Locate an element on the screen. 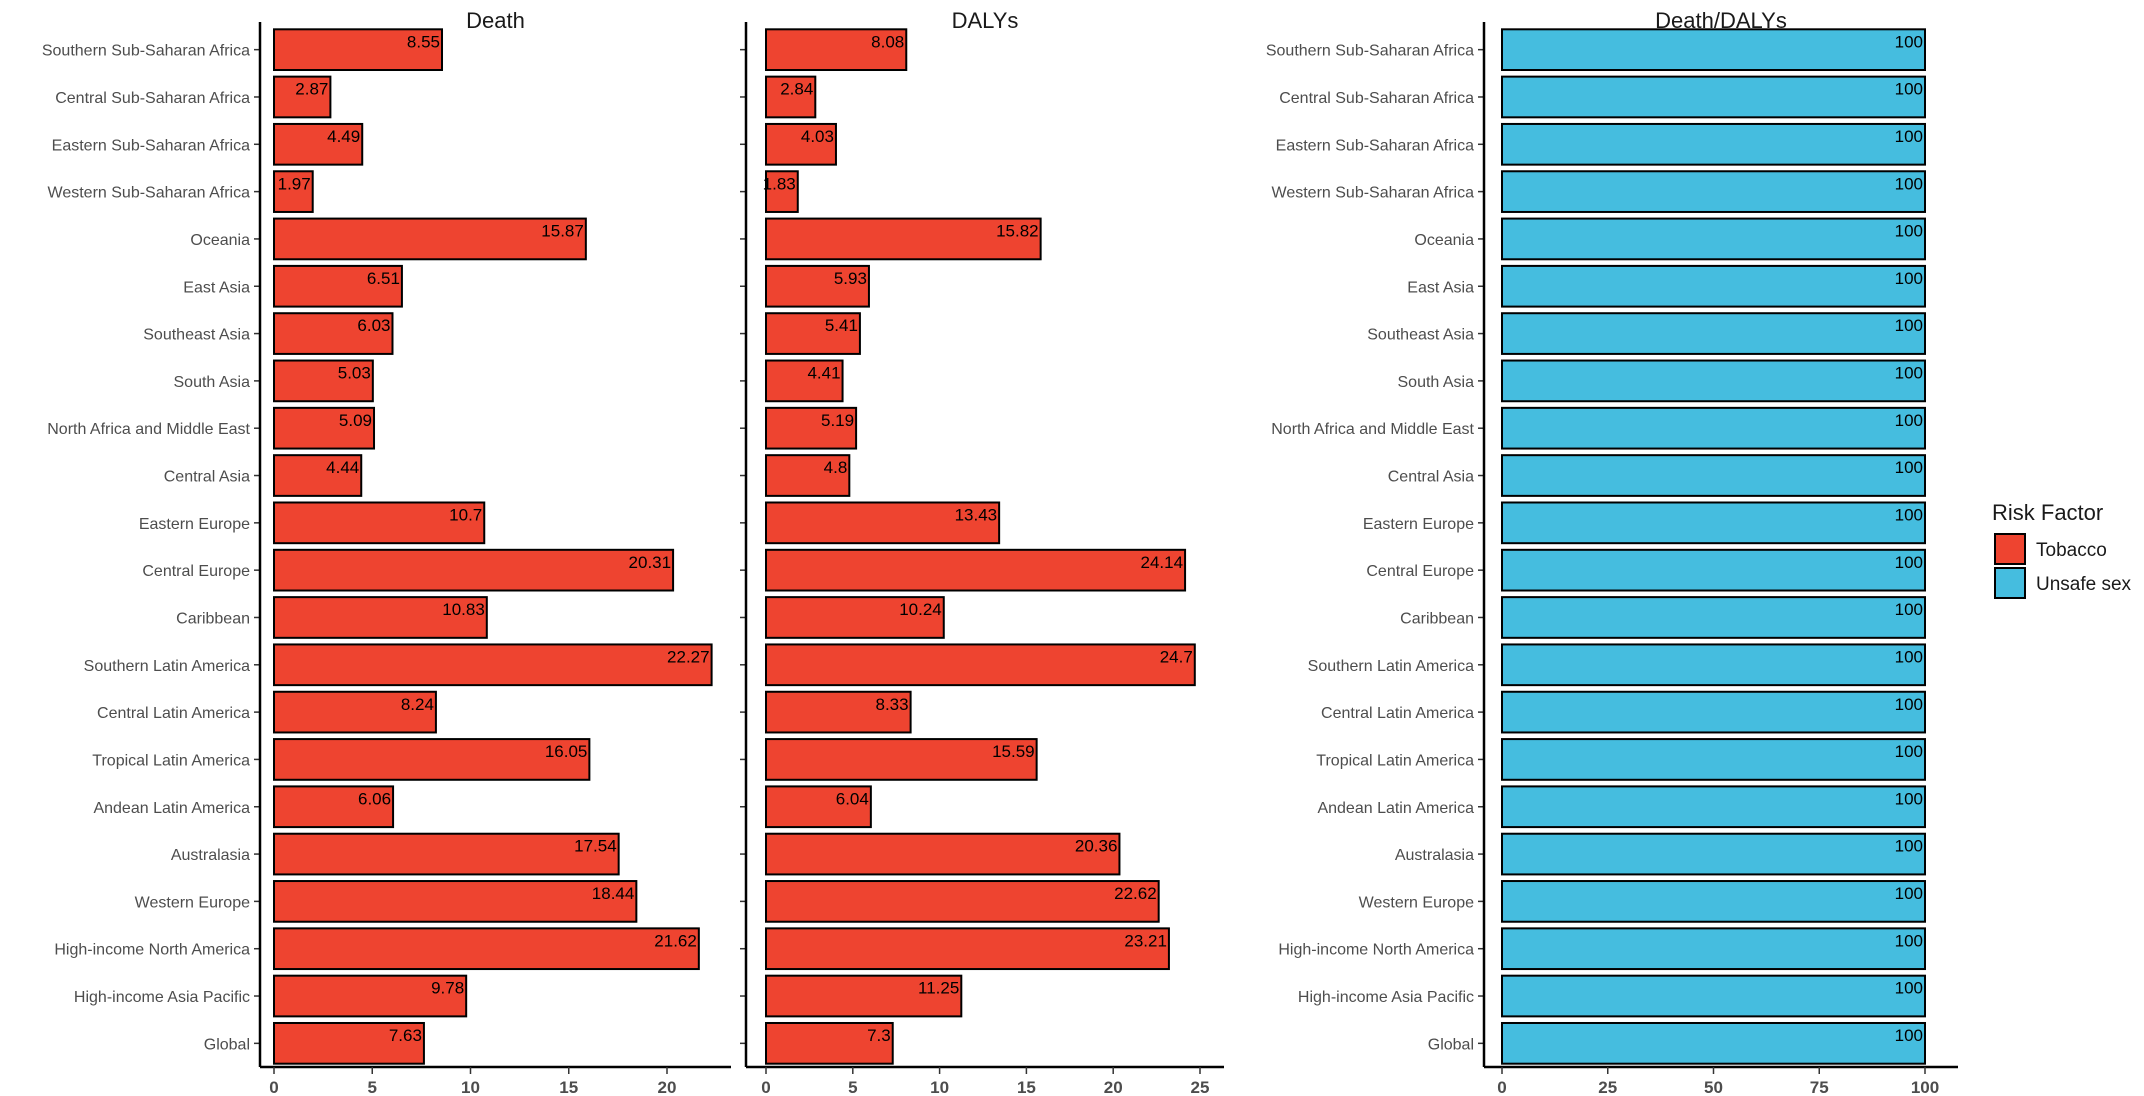 This screenshot has height=1096, width=2144. x-tick-label: 5 is located at coordinates (372, 1087).